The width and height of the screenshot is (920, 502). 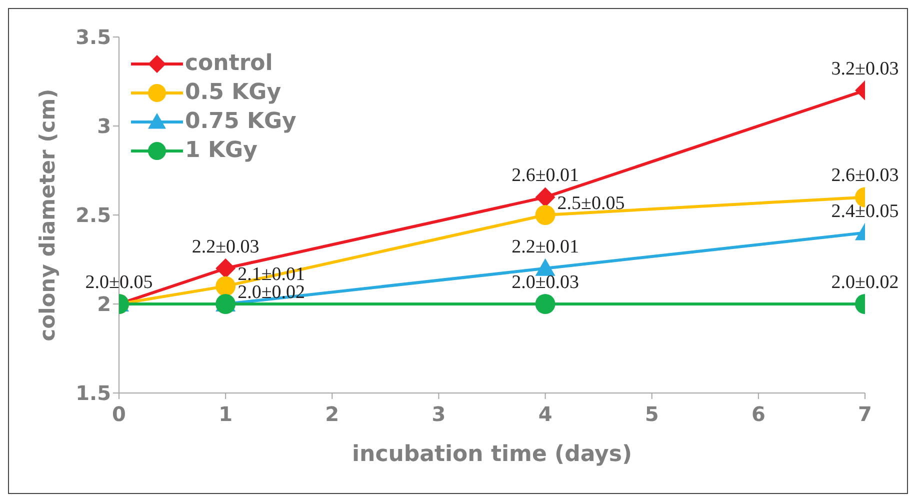 What do you see at coordinates (240, 121) in the screenshot?
I see `legend-label: 0.75 KGy` at bounding box center [240, 121].